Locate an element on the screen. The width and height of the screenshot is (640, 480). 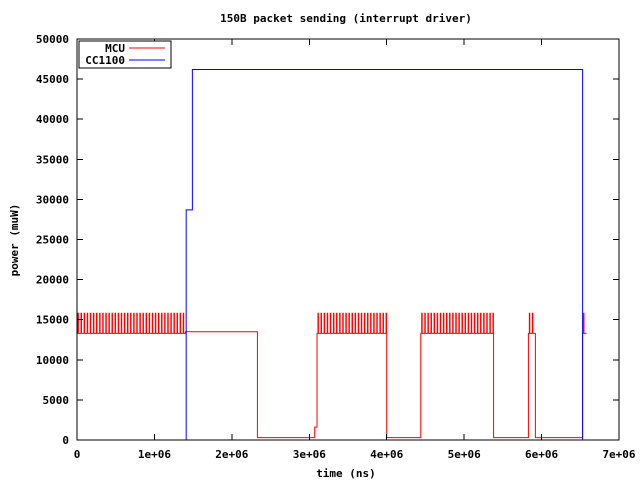
x-tick-label: 7e+06 is located at coordinates (618, 454).